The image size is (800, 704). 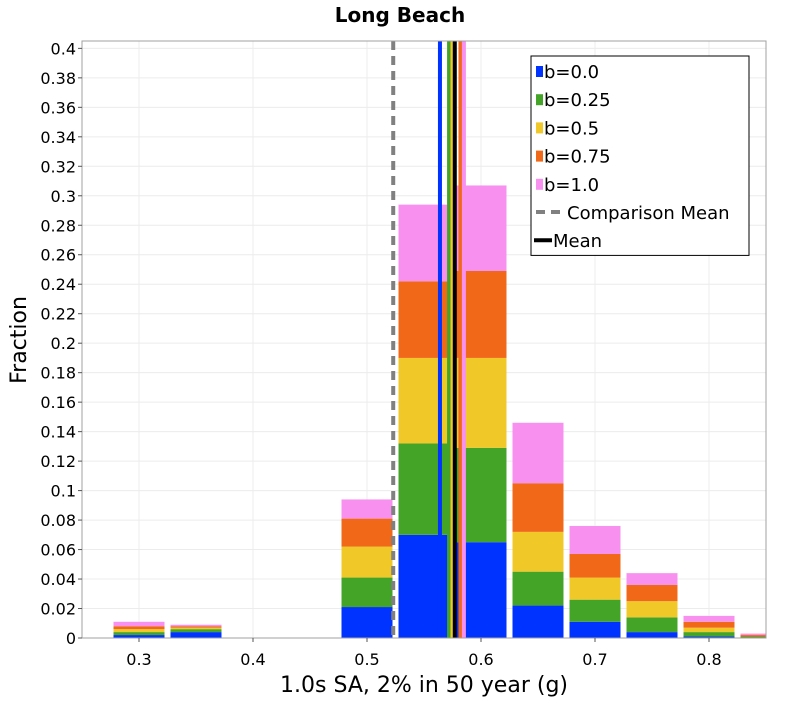 What do you see at coordinates (63, 491) in the screenshot?
I see `y-tick-label: 0.1` at bounding box center [63, 491].